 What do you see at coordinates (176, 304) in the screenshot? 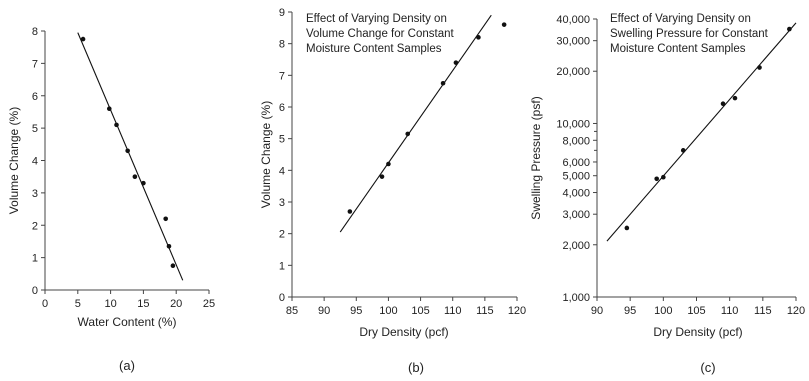
I see `x-tick-label: 20` at bounding box center [176, 304].